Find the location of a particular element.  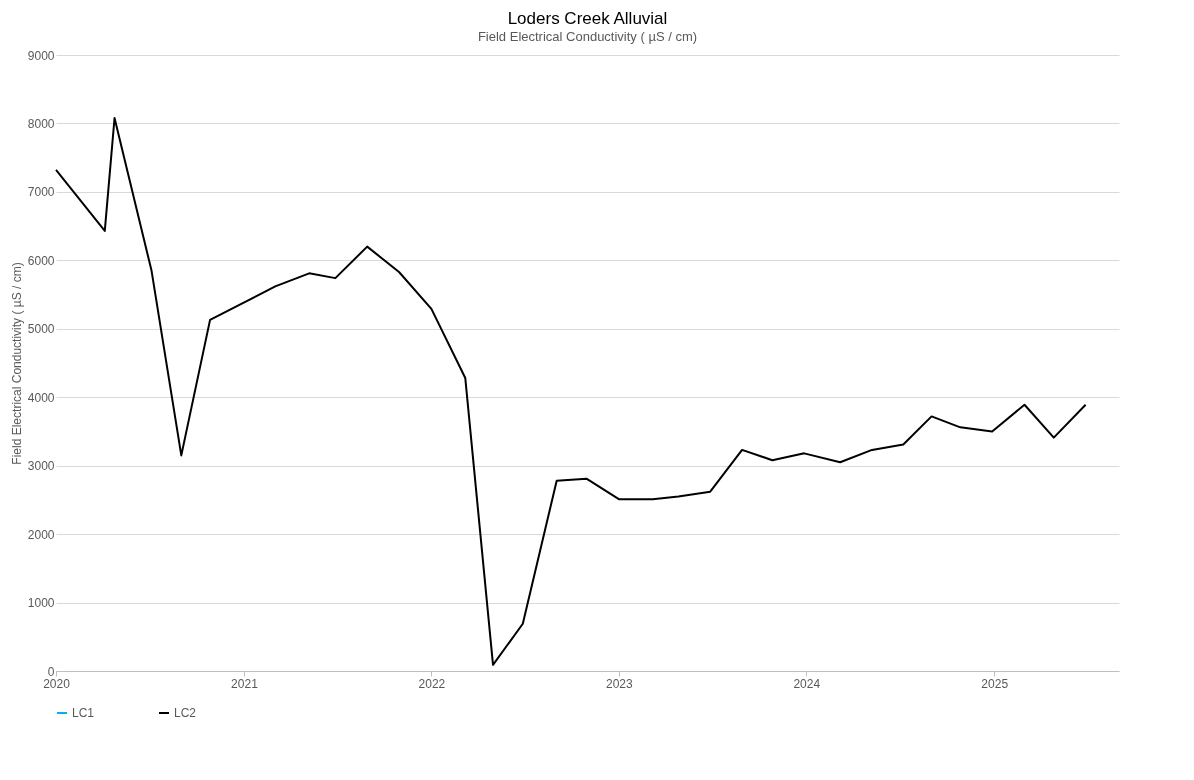

x-tick-label: 2020 is located at coordinates (57, 683).